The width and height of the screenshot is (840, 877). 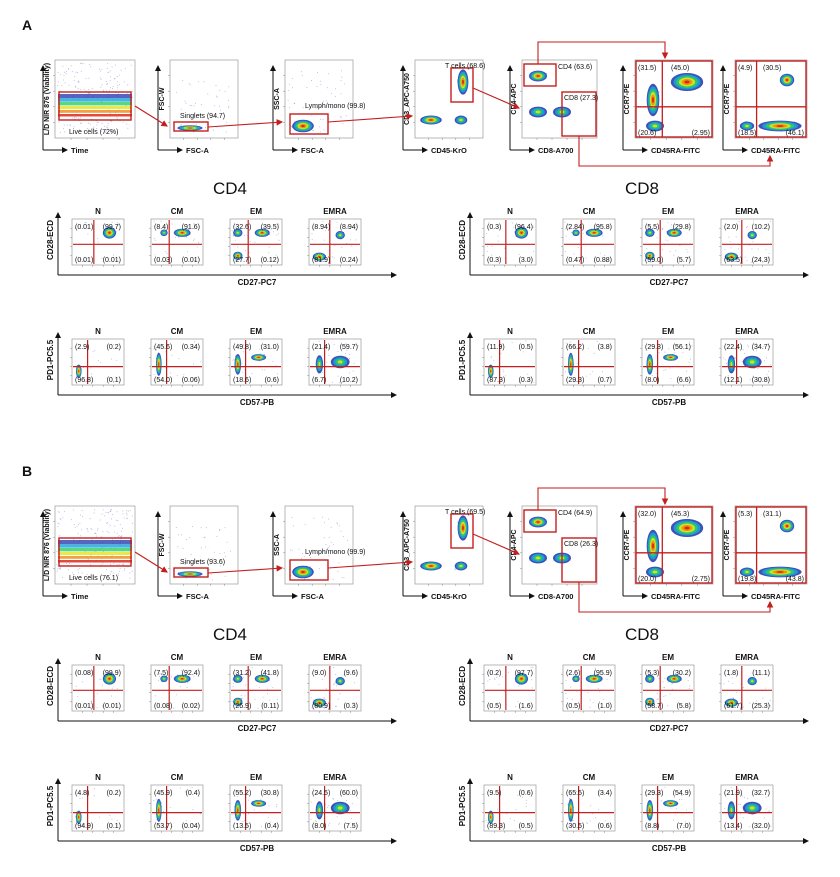 I want to click on quadrant-ur-value: (39.5), so click(x=270, y=227).